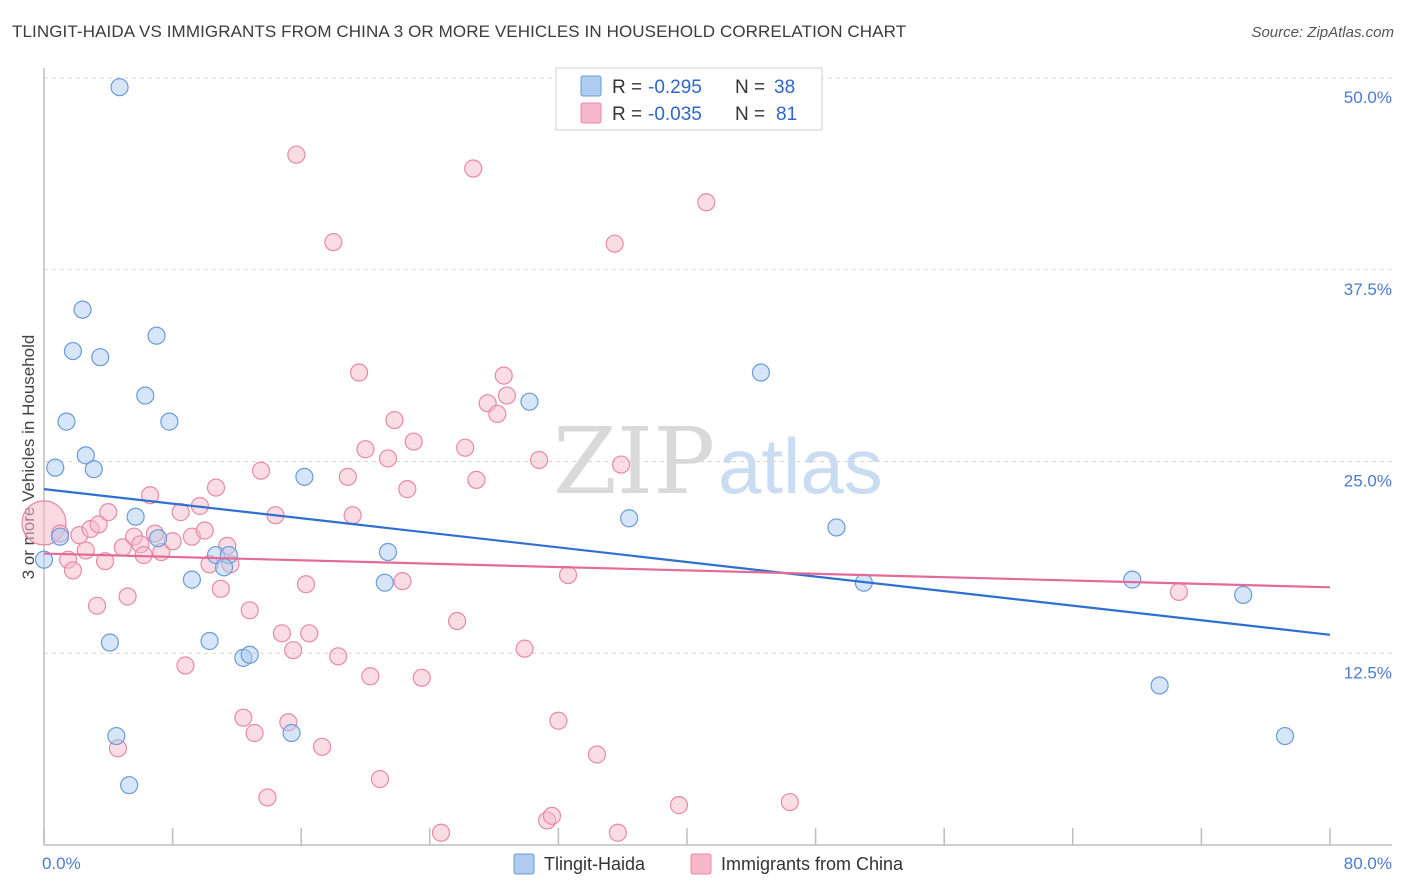  What do you see at coordinates (1322, 32) in the screenshot?
I see `source-label: Source: ZipAtlas.com` at bounding box center [1322, 32].